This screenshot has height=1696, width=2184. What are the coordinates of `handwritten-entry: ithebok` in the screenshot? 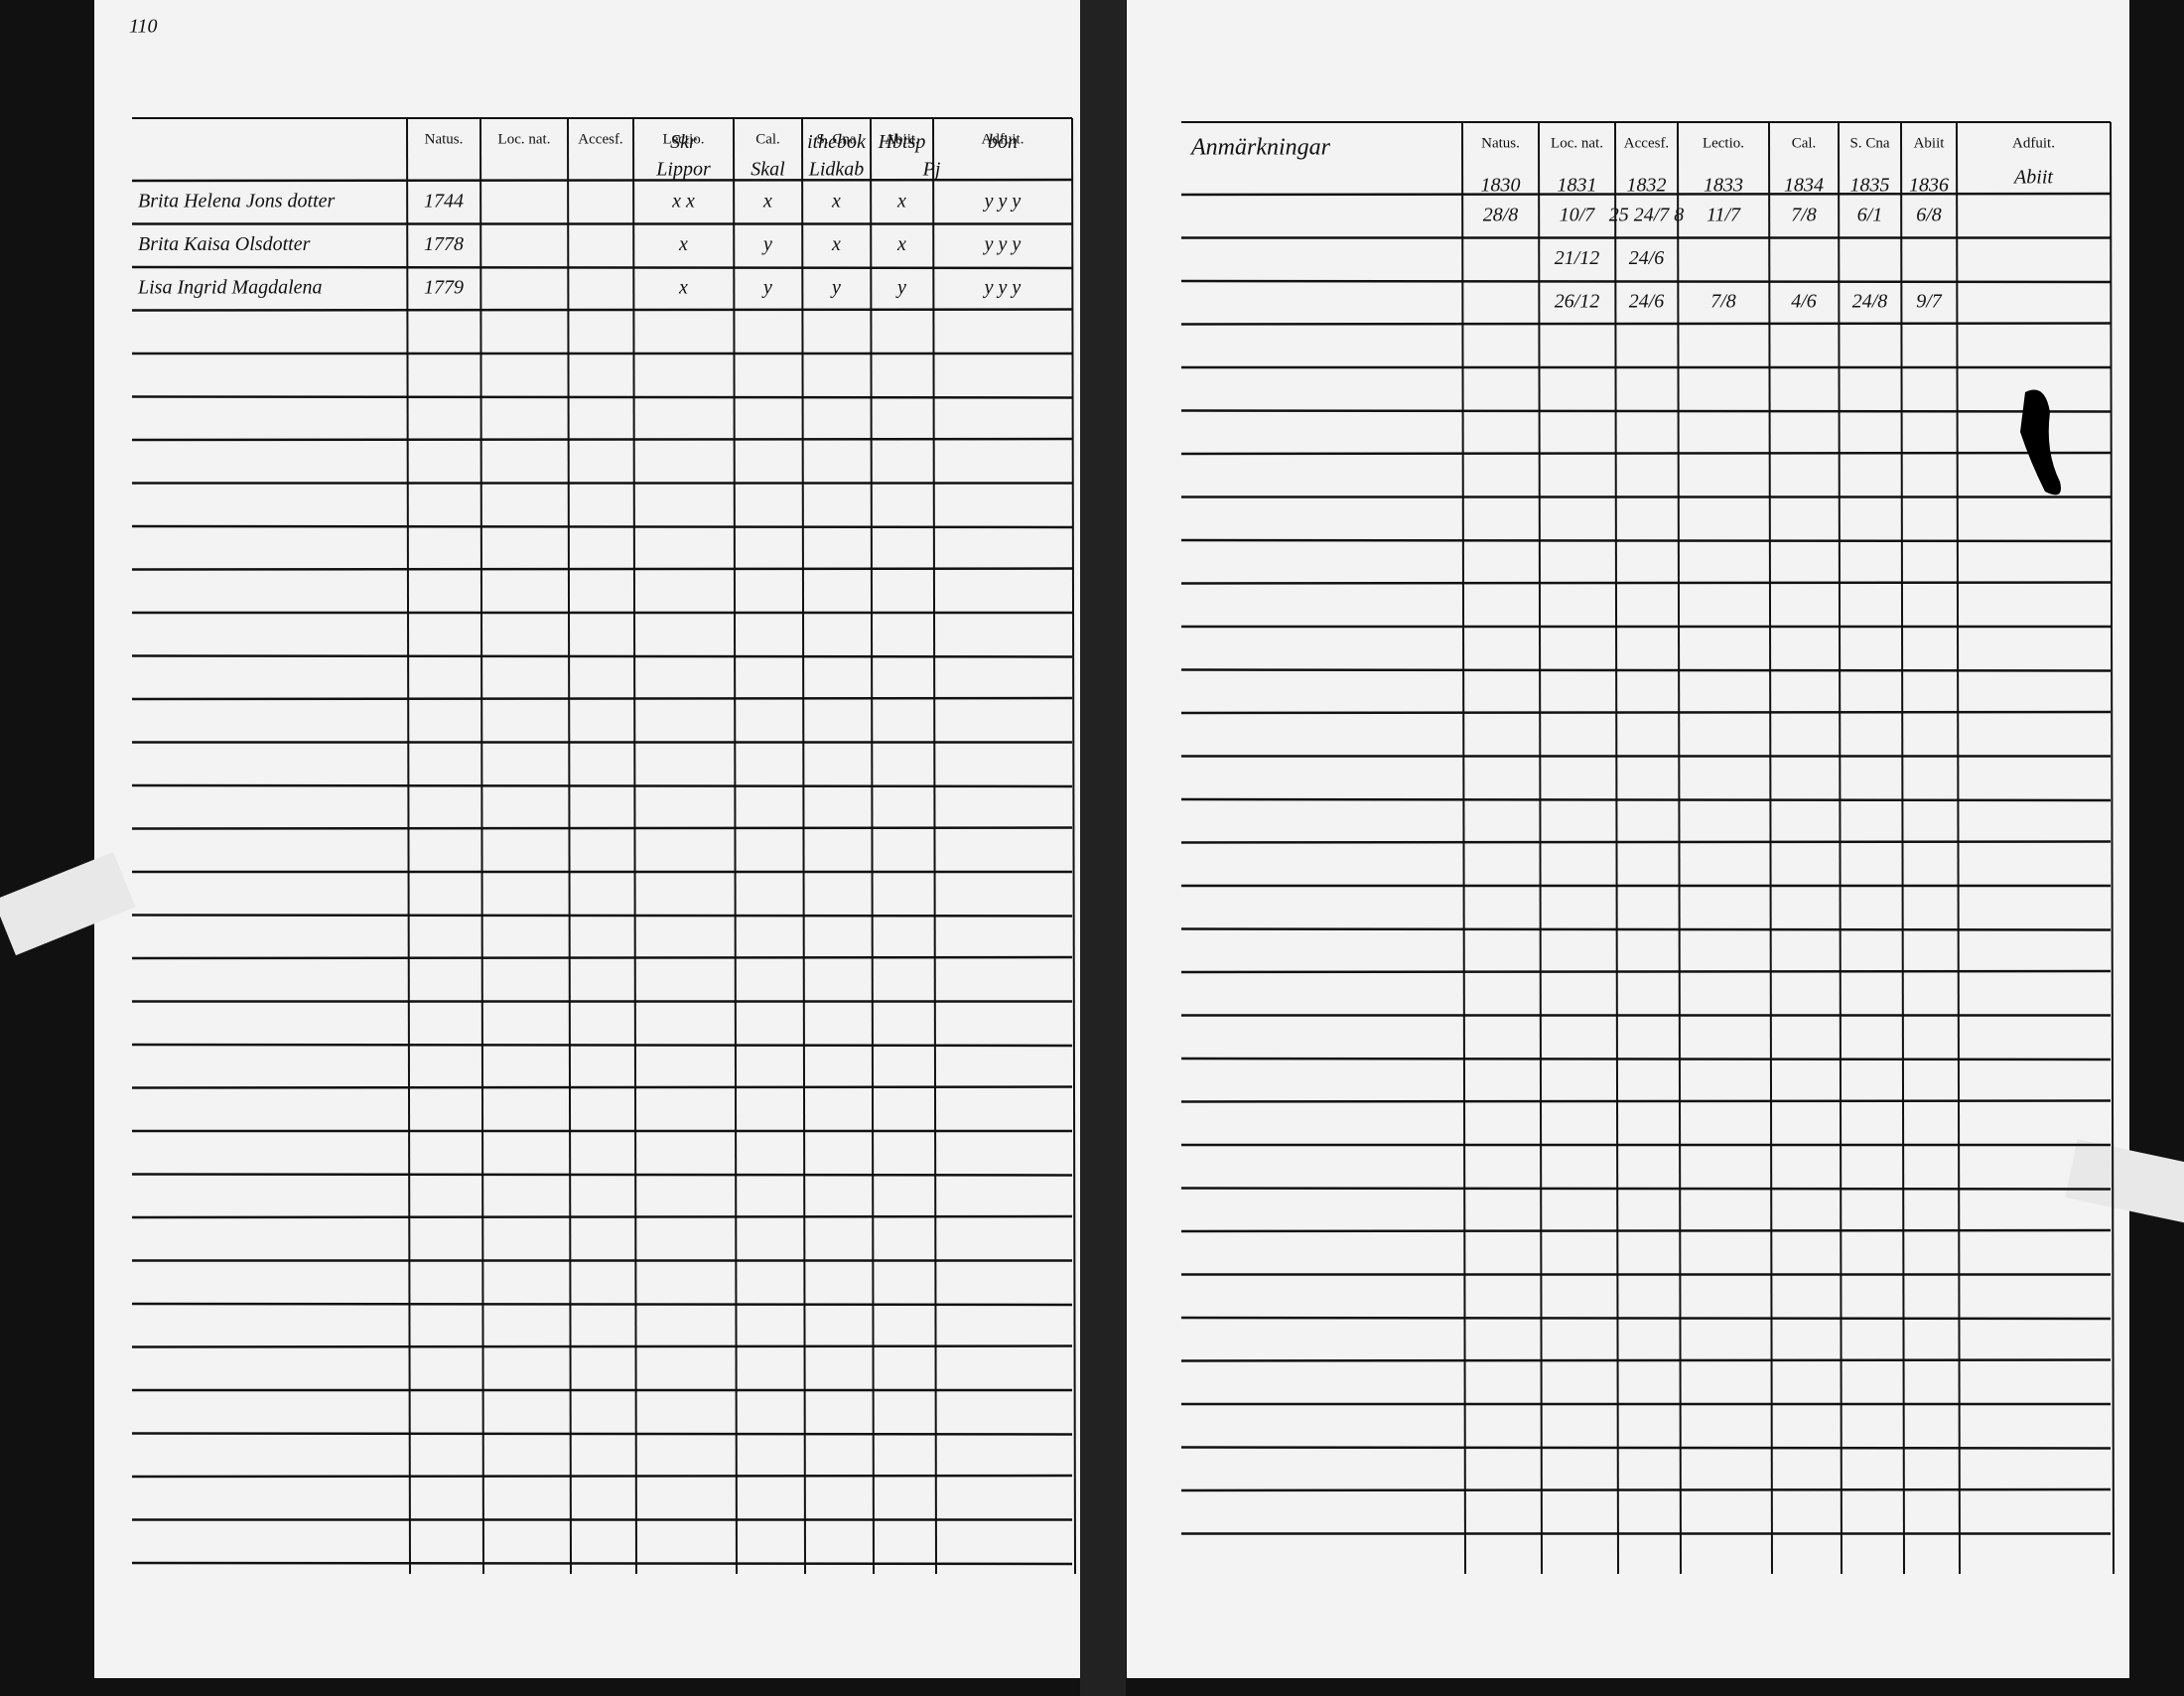 It's located at (837, 142).